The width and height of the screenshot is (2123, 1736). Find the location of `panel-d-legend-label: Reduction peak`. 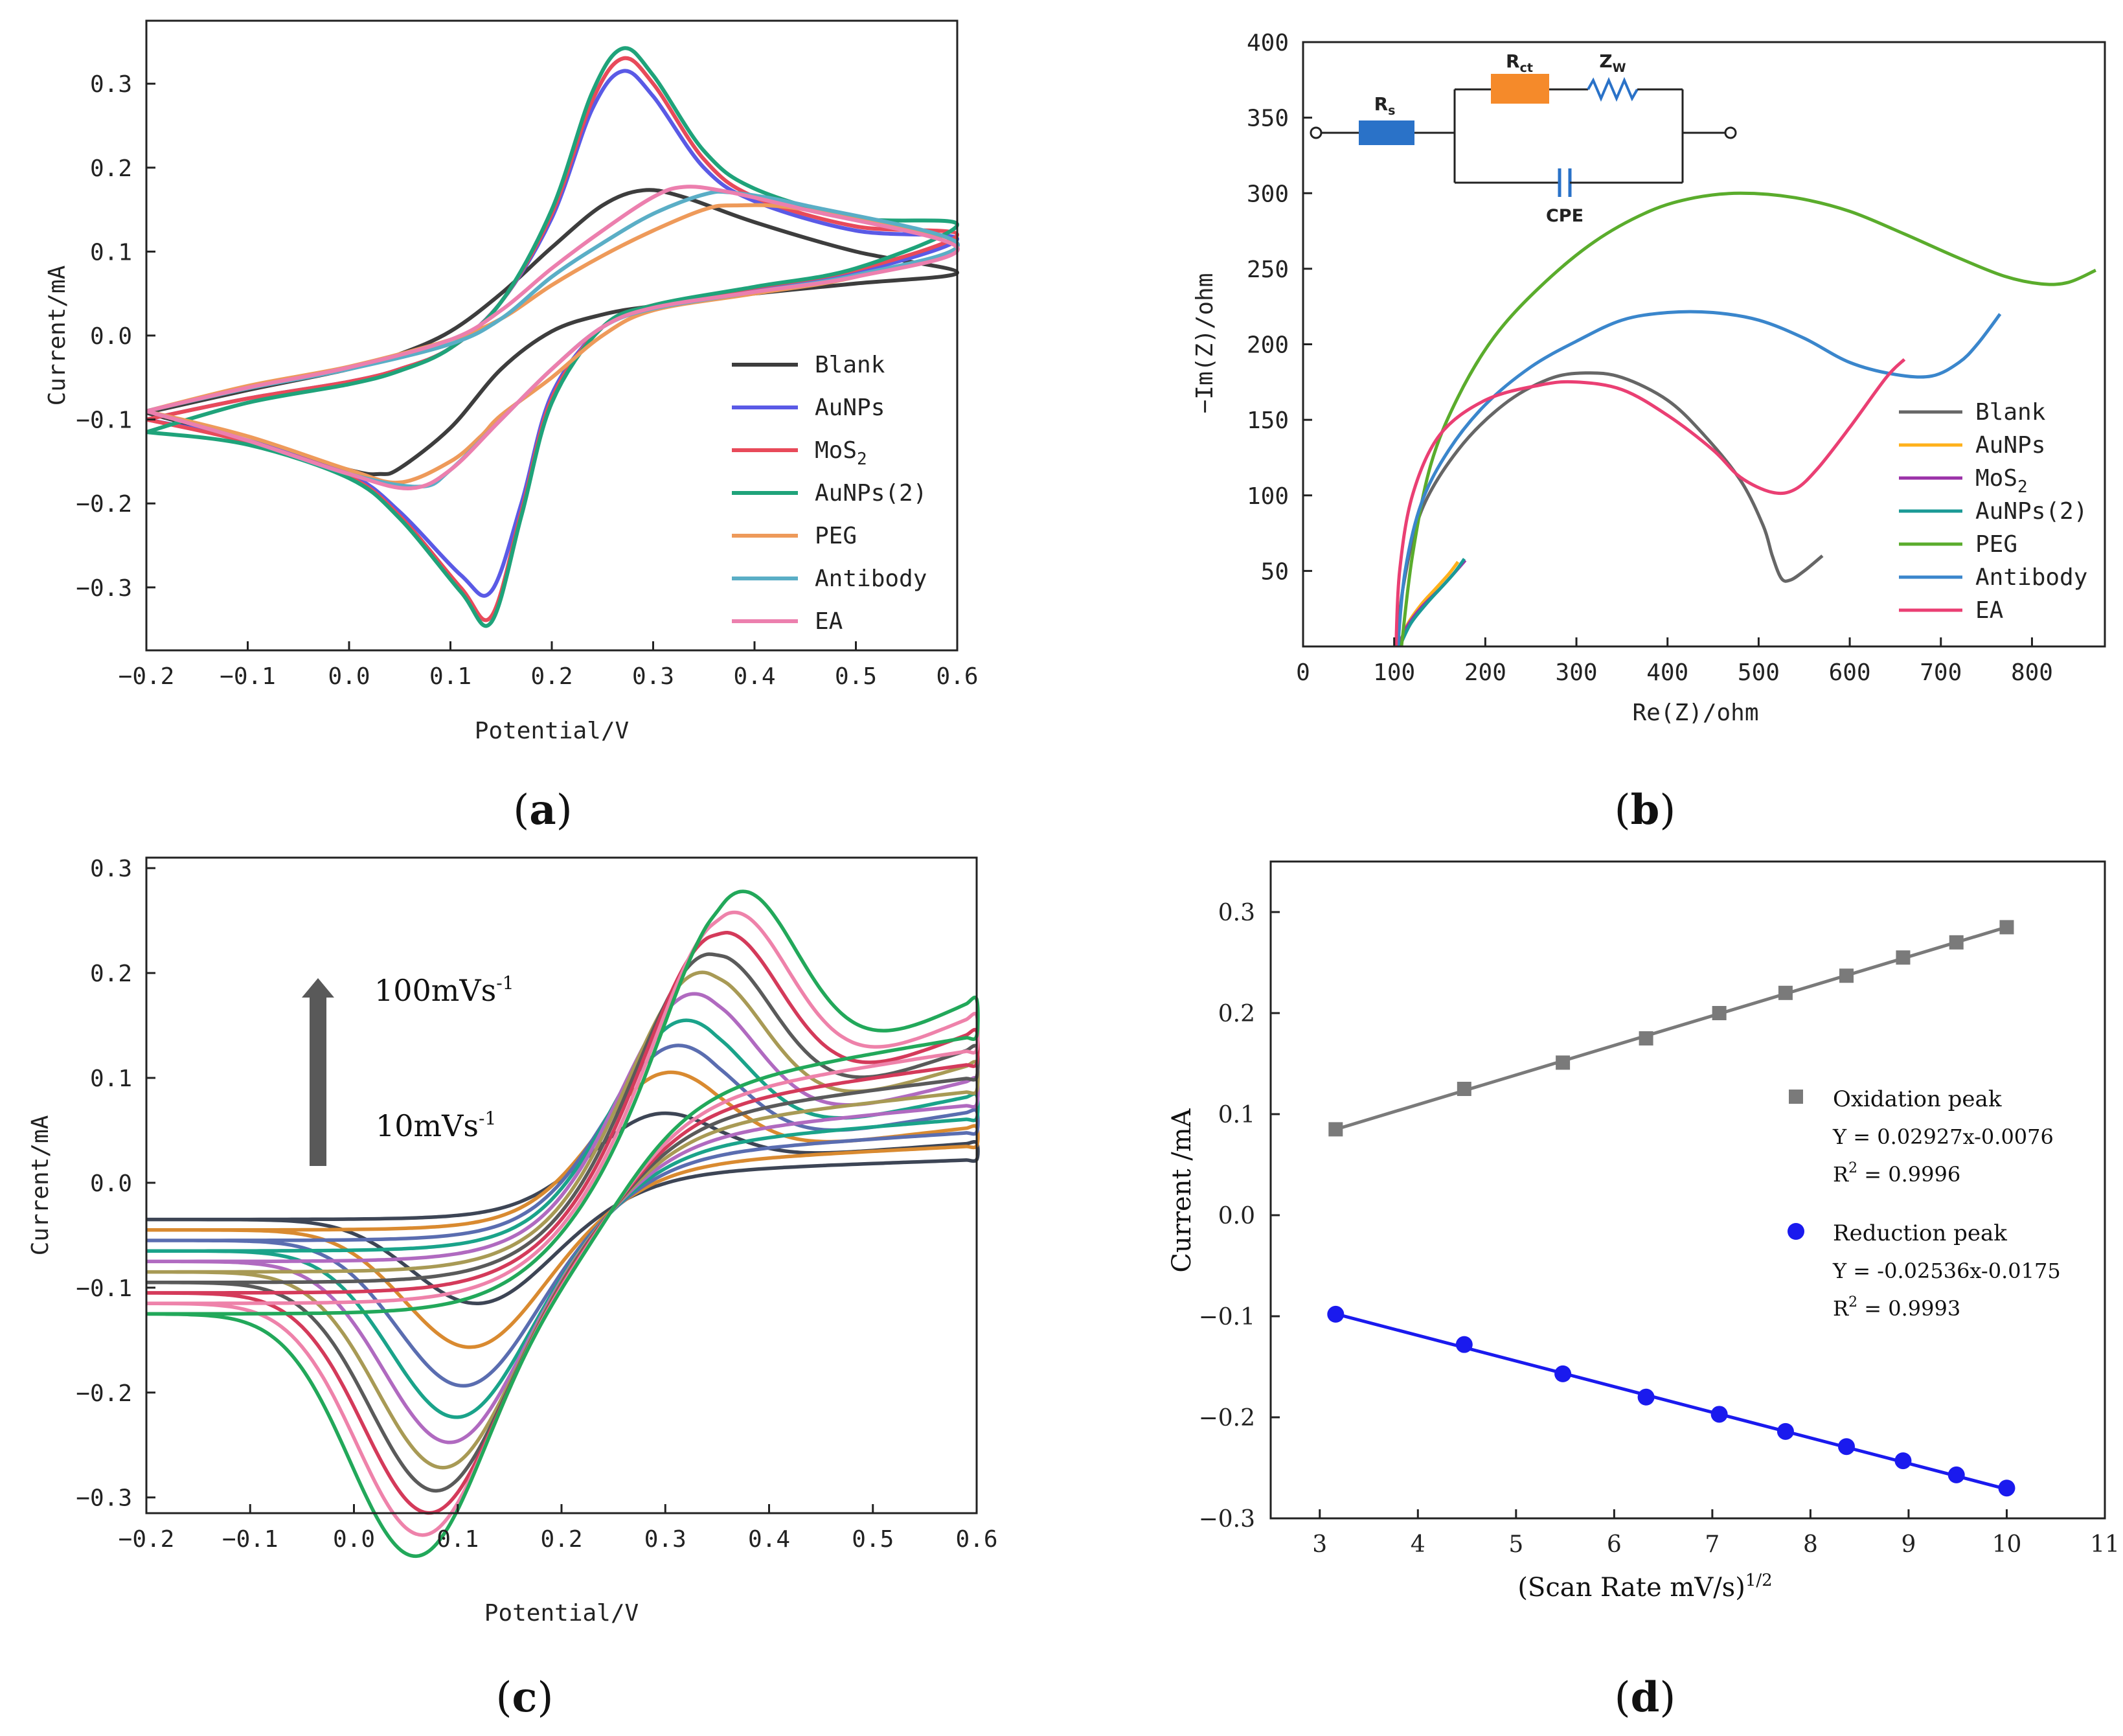

panel-d-legend-label: Reduction peak is located at coordinates (1920, 1233).